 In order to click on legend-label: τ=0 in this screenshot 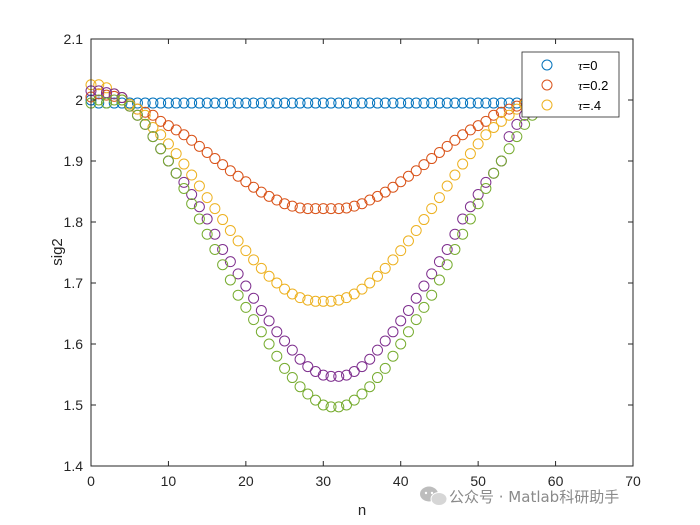, I will do `click(587, 65)`.